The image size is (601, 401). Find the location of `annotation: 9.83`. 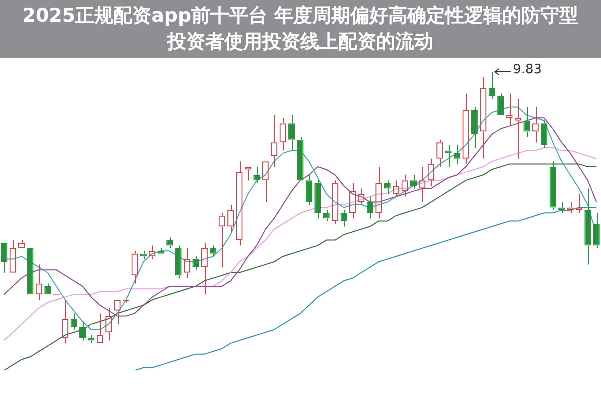

annotation: 9.83 is located at coordinates (527, 70).